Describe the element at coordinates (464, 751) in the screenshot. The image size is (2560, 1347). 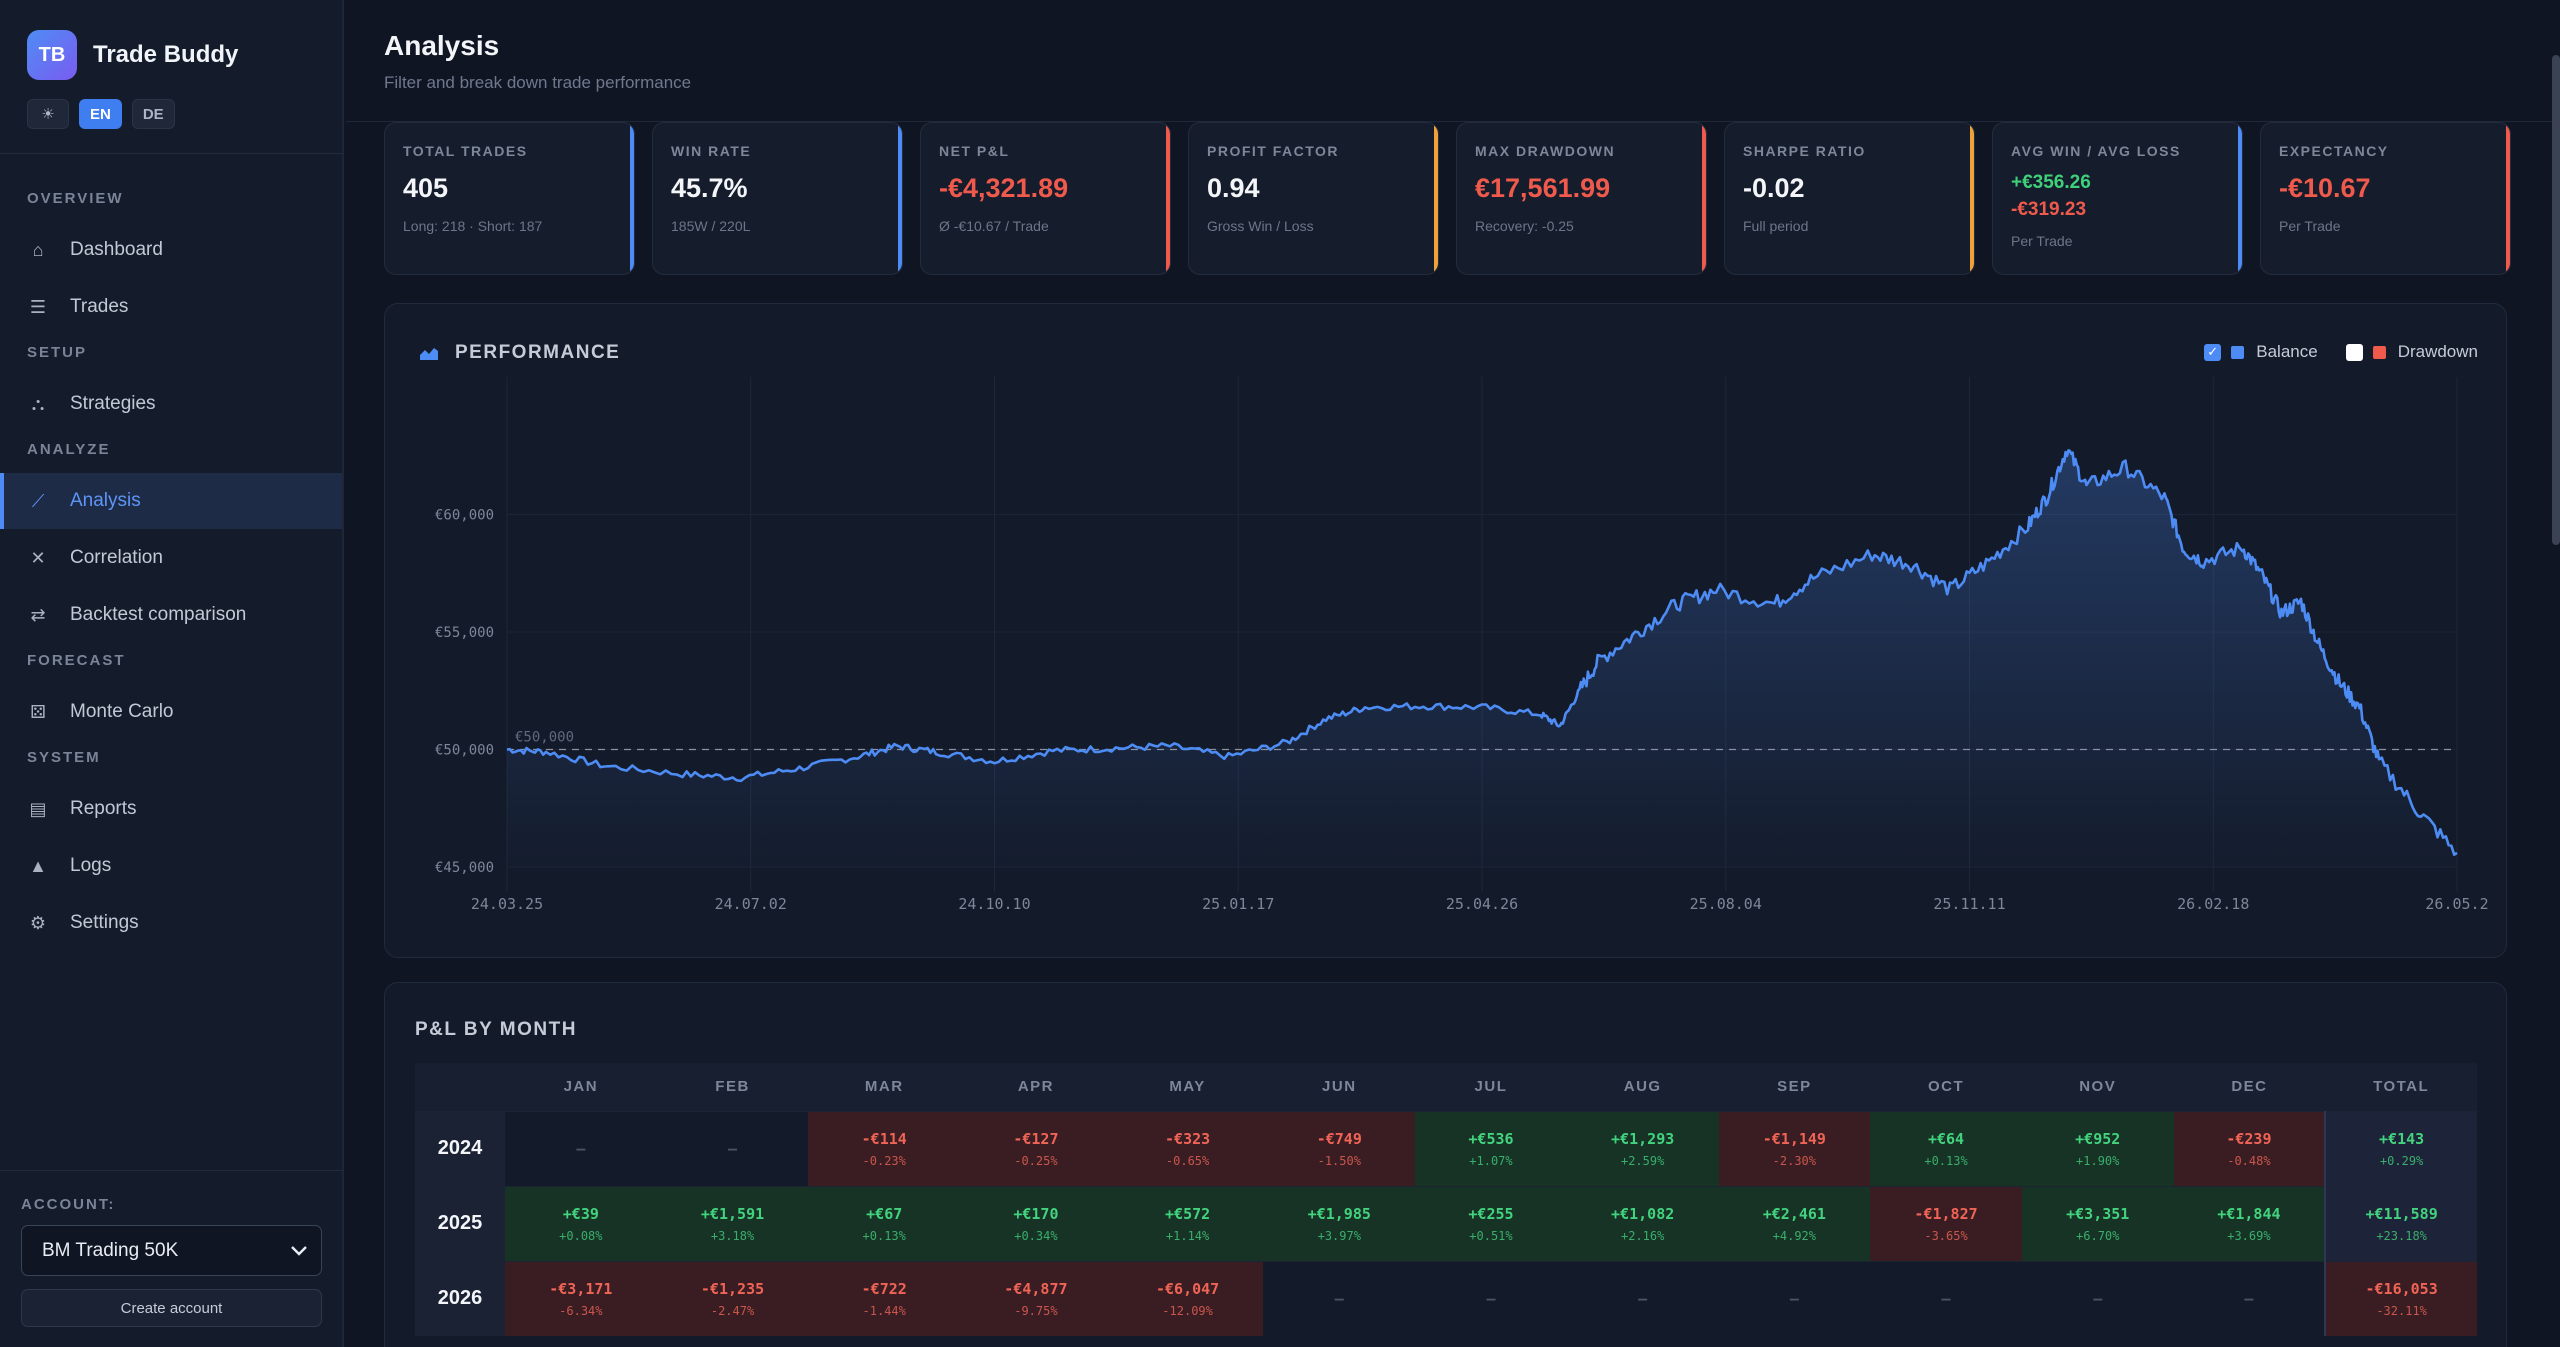
I see `y-tick-label: €50,000` at that location.